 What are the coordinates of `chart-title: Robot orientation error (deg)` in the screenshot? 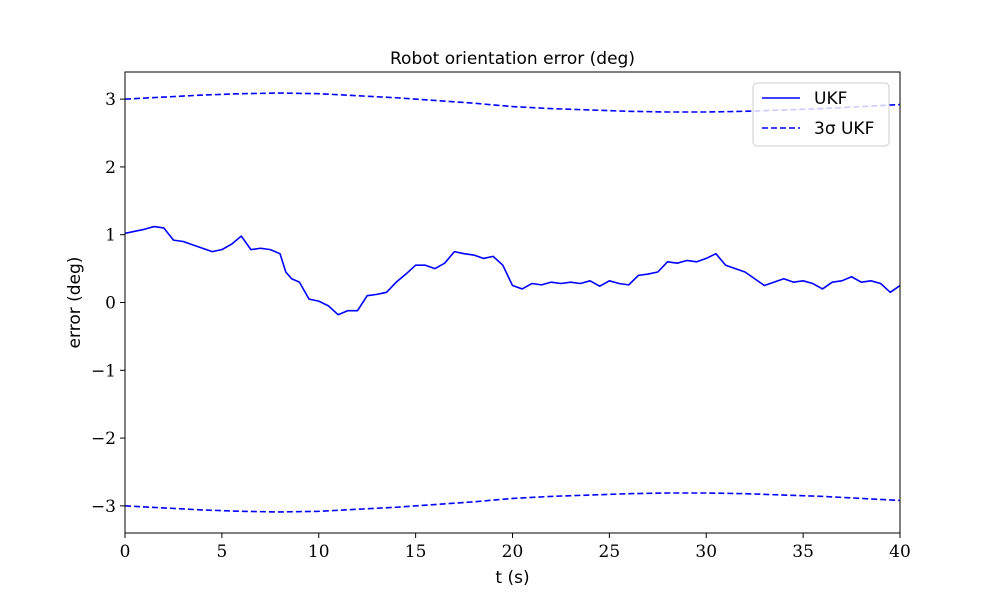 It's located at (512, 59).